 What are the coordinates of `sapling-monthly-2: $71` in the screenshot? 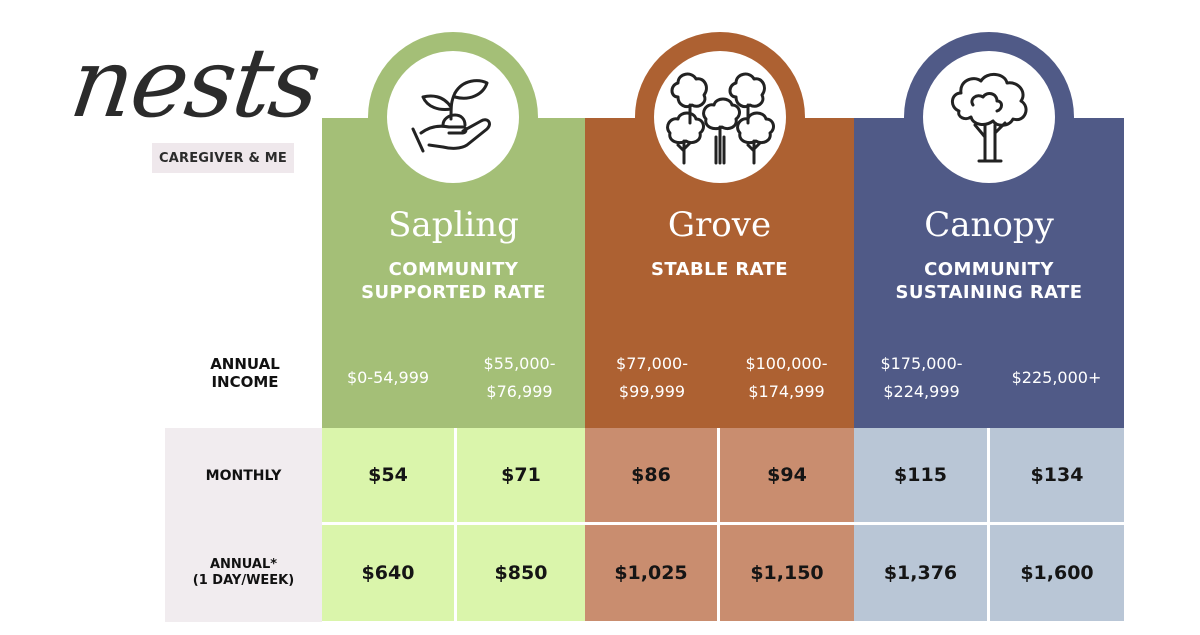 It's located at (521, 475).